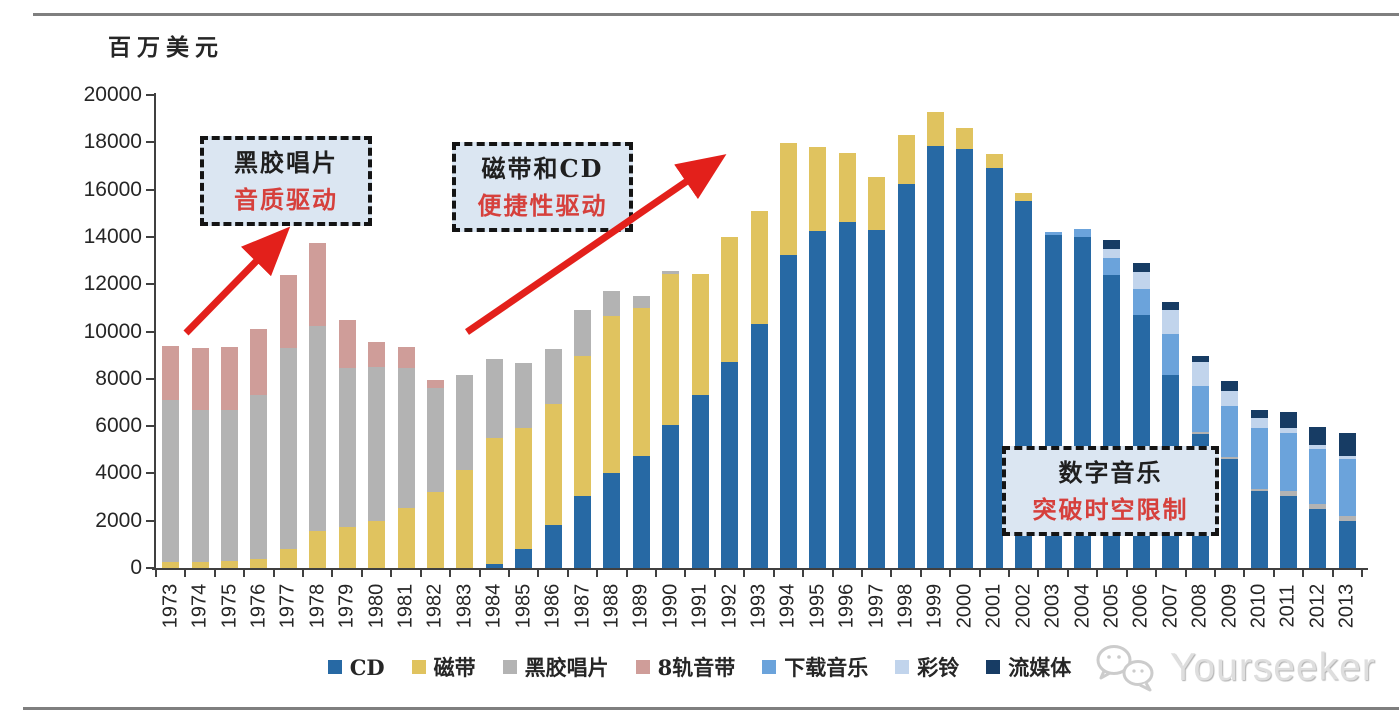  What do you see at coordinates (435, 384) in the screenshot?
I see `bar-segment-1982` at bounding box center [435, 384].